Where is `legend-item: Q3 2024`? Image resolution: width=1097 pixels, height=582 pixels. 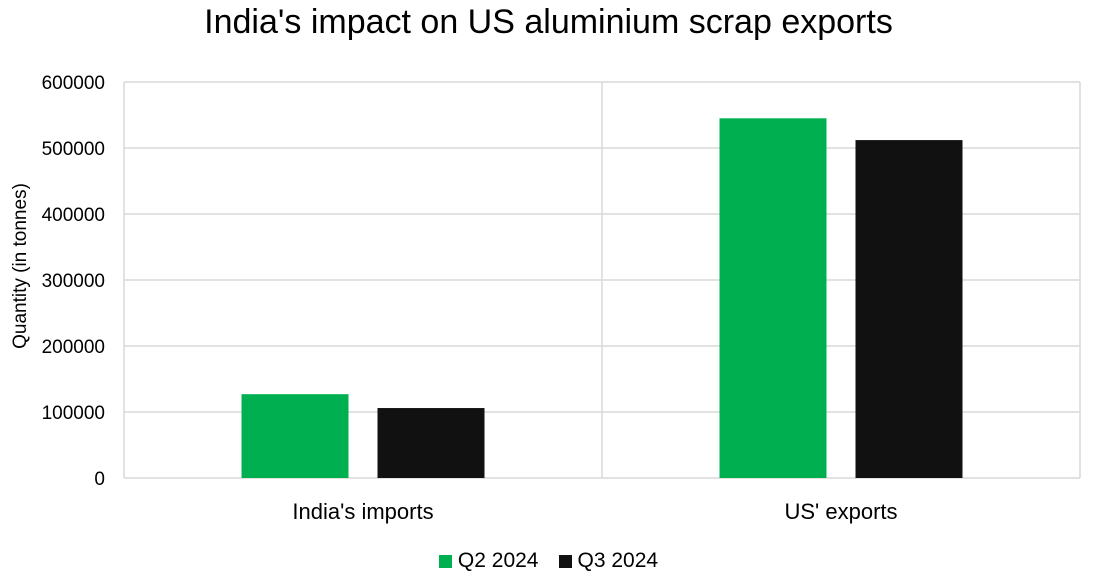 legend-item: Q3 2024 is located at coordinates (608, 561).